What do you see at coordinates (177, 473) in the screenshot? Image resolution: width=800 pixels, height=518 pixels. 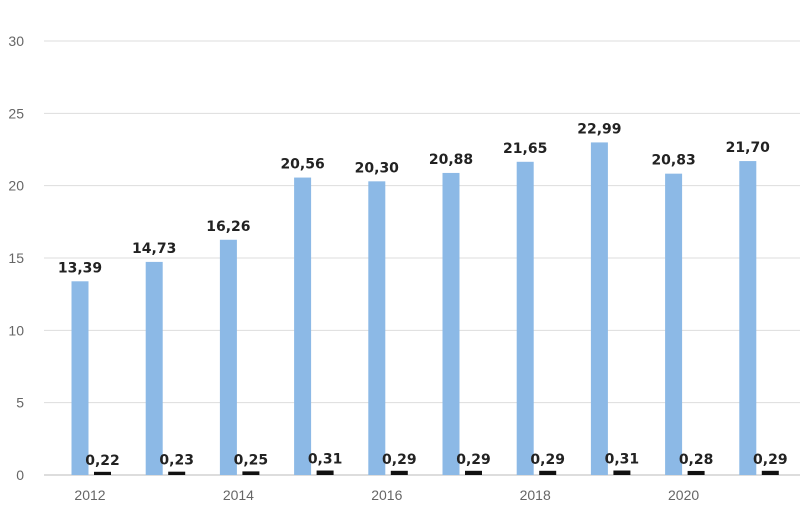 I see `small-bar-2013` at bounding box center [177, 473].